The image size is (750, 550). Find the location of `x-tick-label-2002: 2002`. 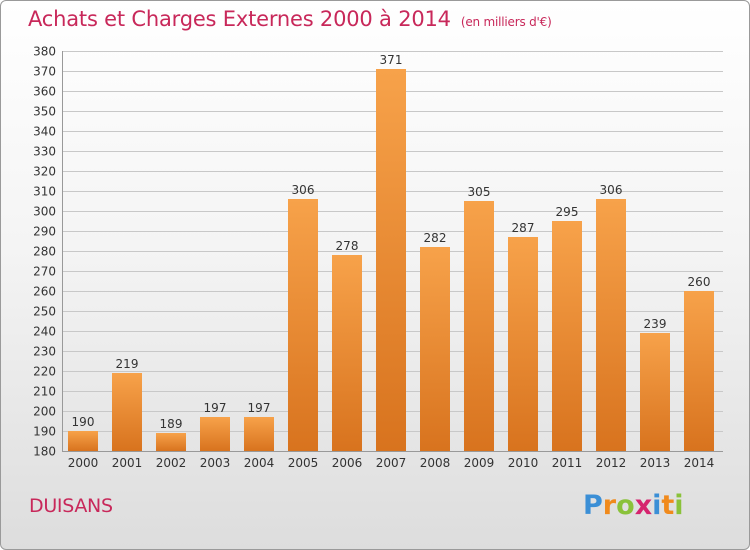

x-tick-label-2002: 2002 is located at coordinates (171, 463).